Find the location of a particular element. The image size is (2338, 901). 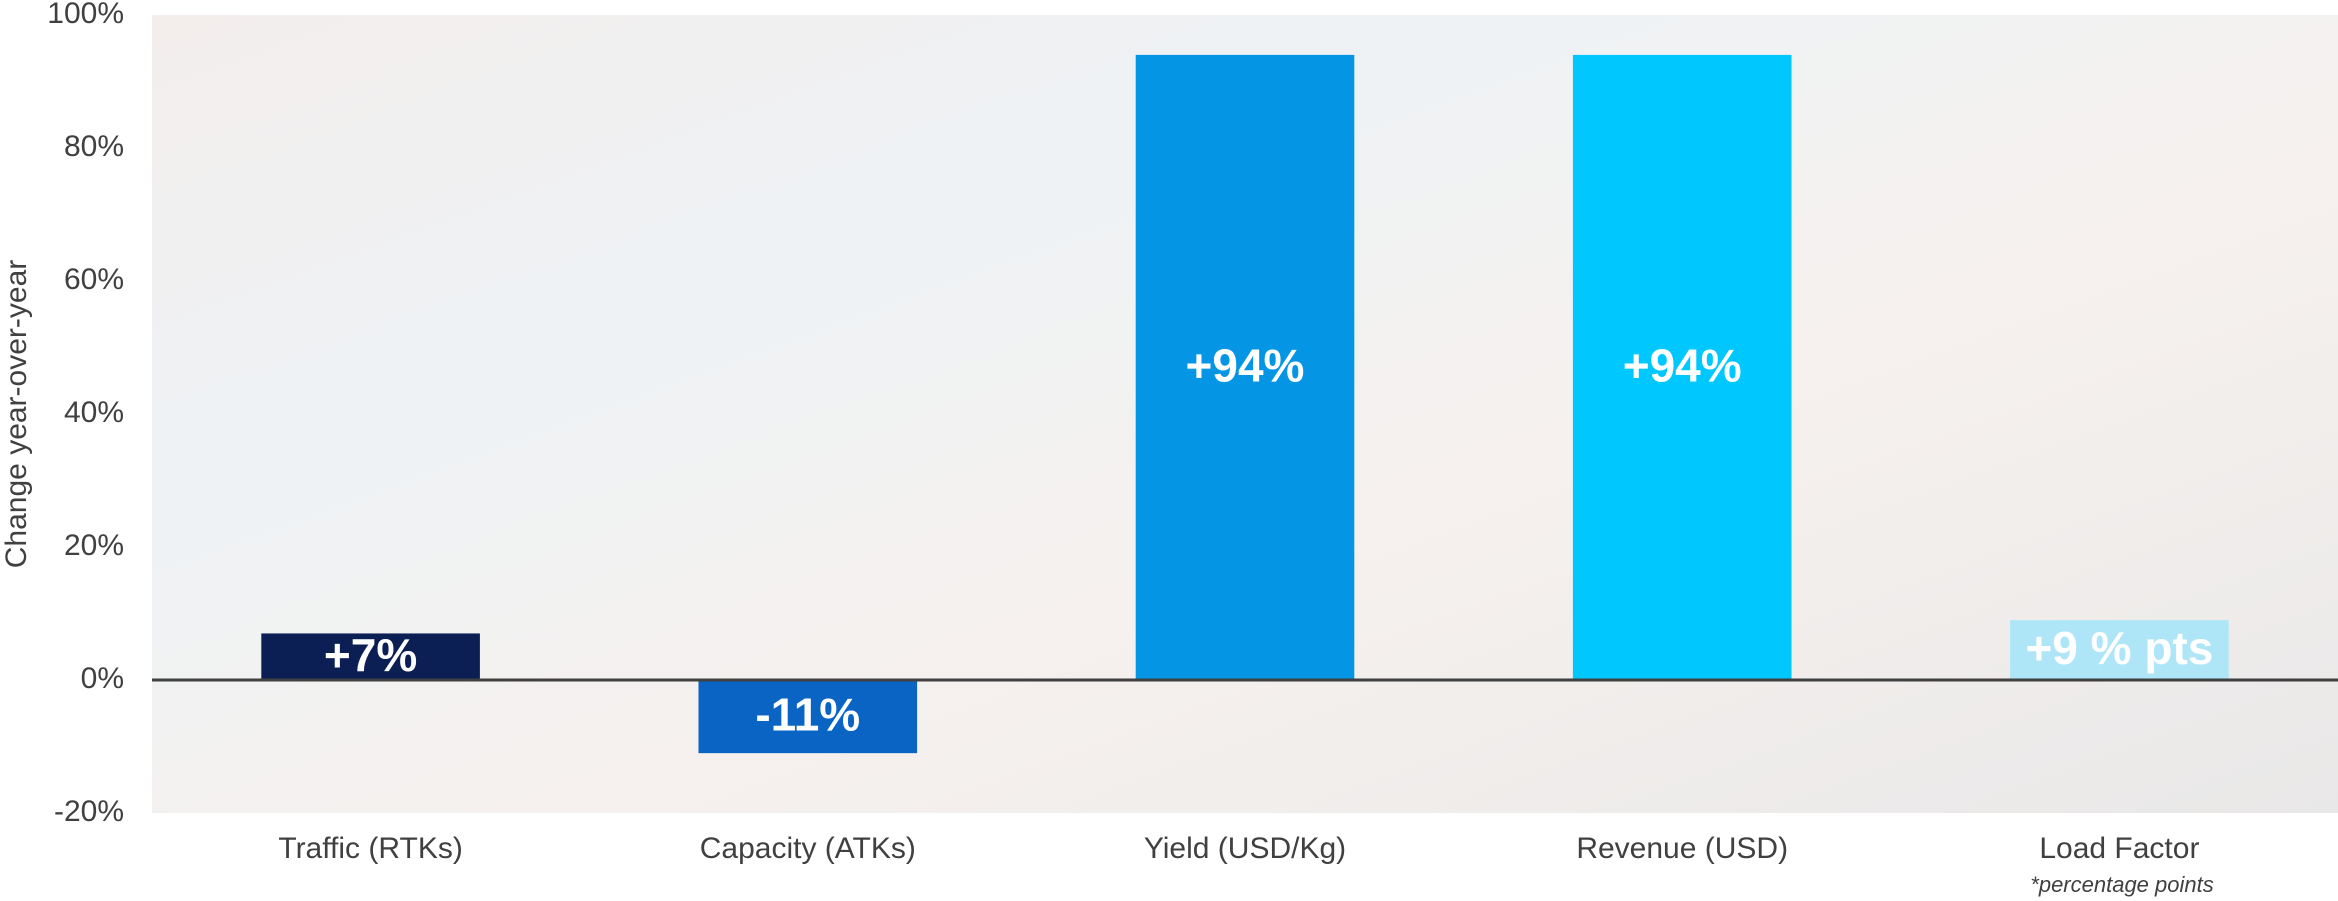

x-tick-label: Traffic (RTKs) is located at coordinates (370, 848).